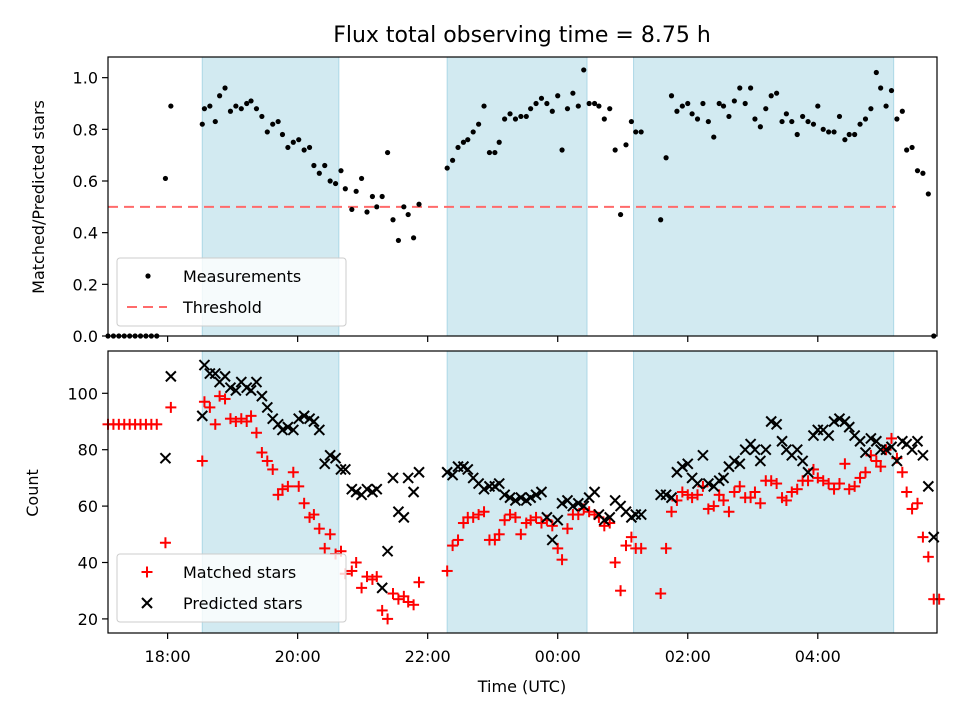 The height and width of the screenshot is (720, 960). What do you see at coordinates (493, 339) in the screenshot?
I see `top-x-ticks` at bounding box center [493, 339].